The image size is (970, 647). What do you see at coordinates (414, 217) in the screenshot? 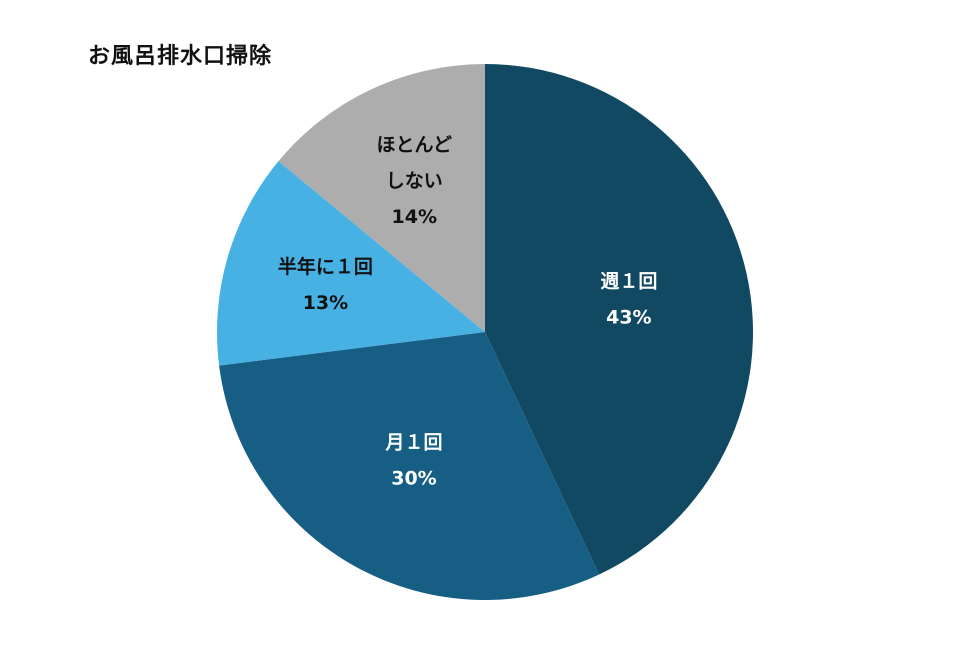
I see `slice-value-label: 14%` at bounding box center [414, 217].